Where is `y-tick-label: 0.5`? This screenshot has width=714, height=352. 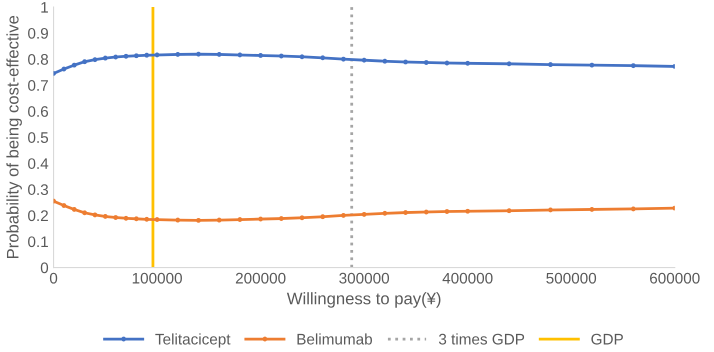
y-tick-label: 0.5 is located at coordinates (38, 137).